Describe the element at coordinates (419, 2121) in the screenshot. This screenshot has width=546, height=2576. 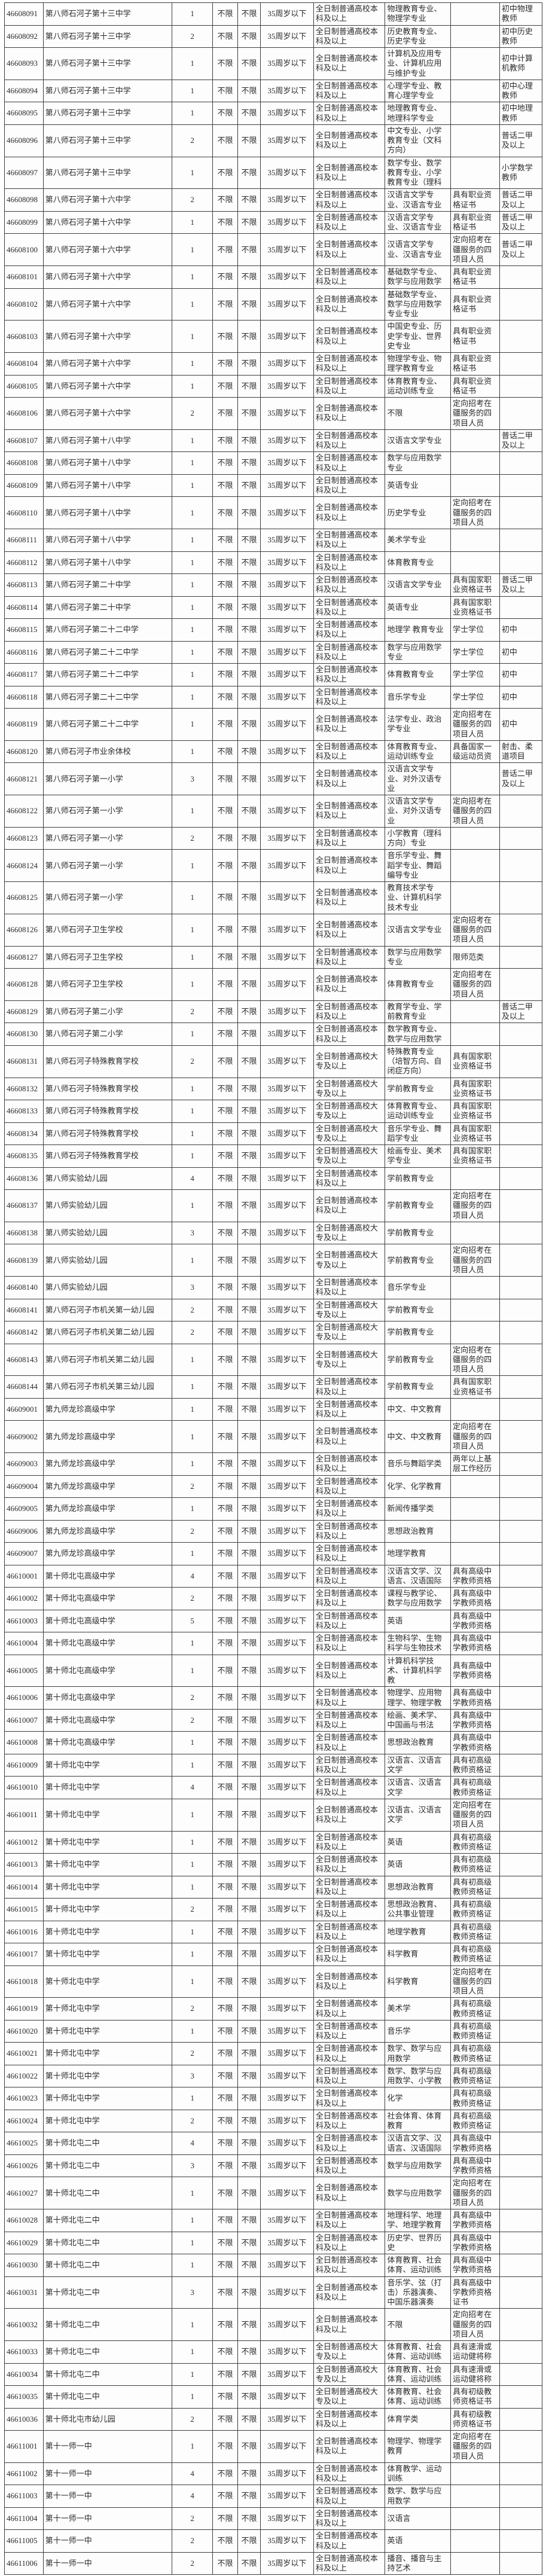
I see `cell-major: 社会体育、体育教育` at that location.